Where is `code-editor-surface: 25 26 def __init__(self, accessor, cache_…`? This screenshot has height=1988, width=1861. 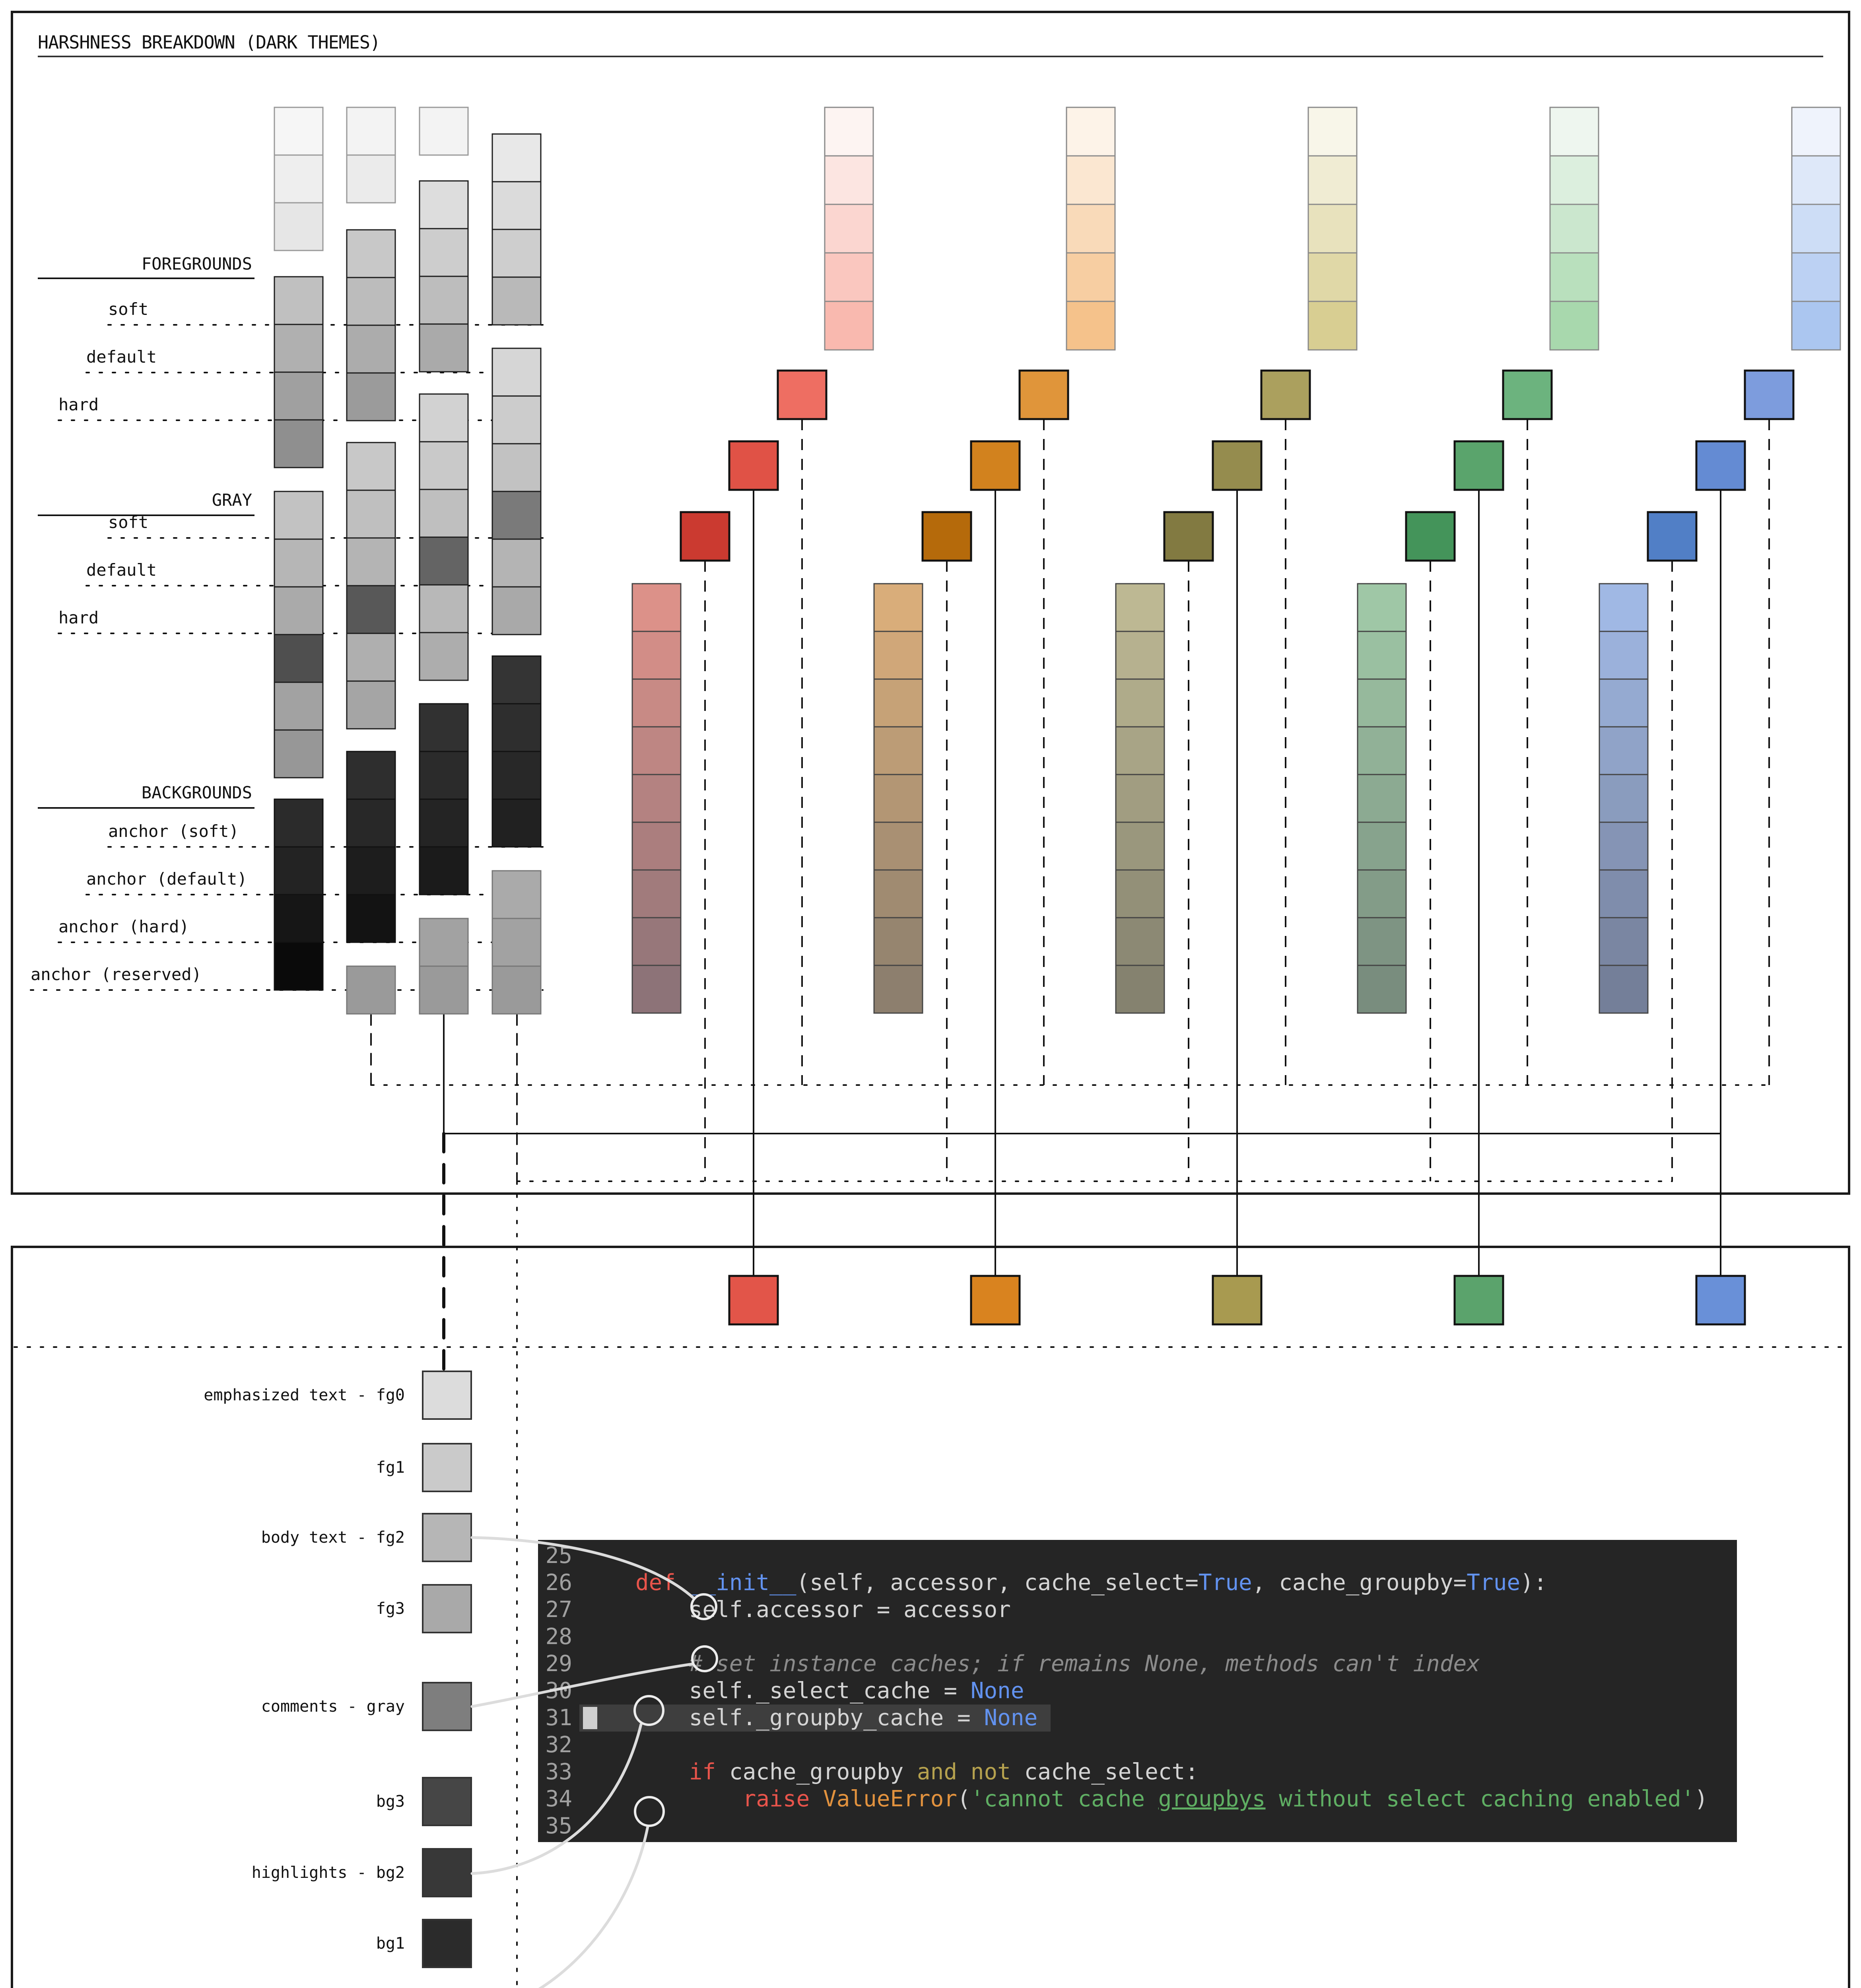
code-editor-surface: 25 26 def __init__(self, accessor, cache_… is located at coordinates (1137, 1691).